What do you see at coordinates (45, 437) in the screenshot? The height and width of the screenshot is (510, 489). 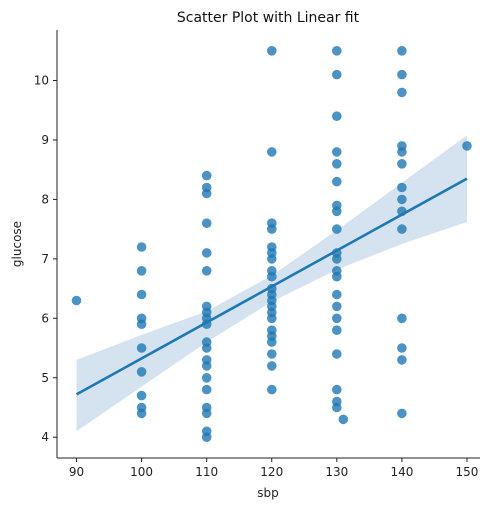 I see `y-tick-label: 4` at bounding box center [45, 437].